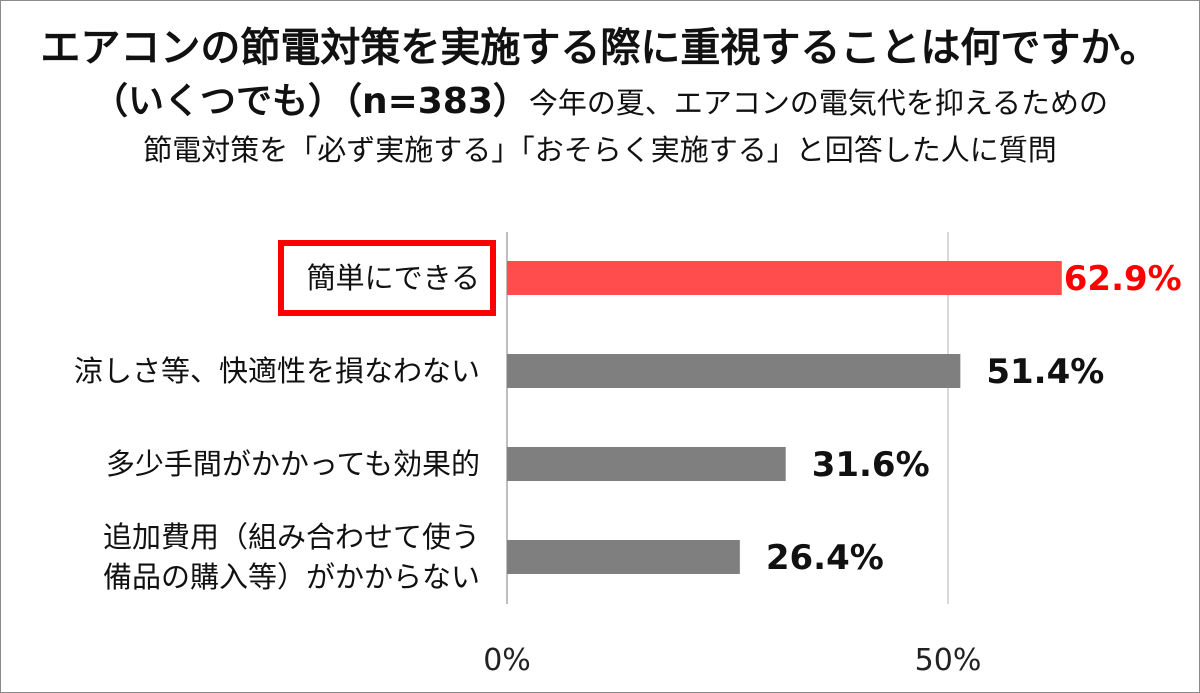 The height and width of the screenshot is (693, 1200). What do you see at coordinates (818, 103) in the screenshot?
I see `survey-note-line1: 今年の夏、エアコンの電気代を抑えるための` at bounding box center [818, 103].